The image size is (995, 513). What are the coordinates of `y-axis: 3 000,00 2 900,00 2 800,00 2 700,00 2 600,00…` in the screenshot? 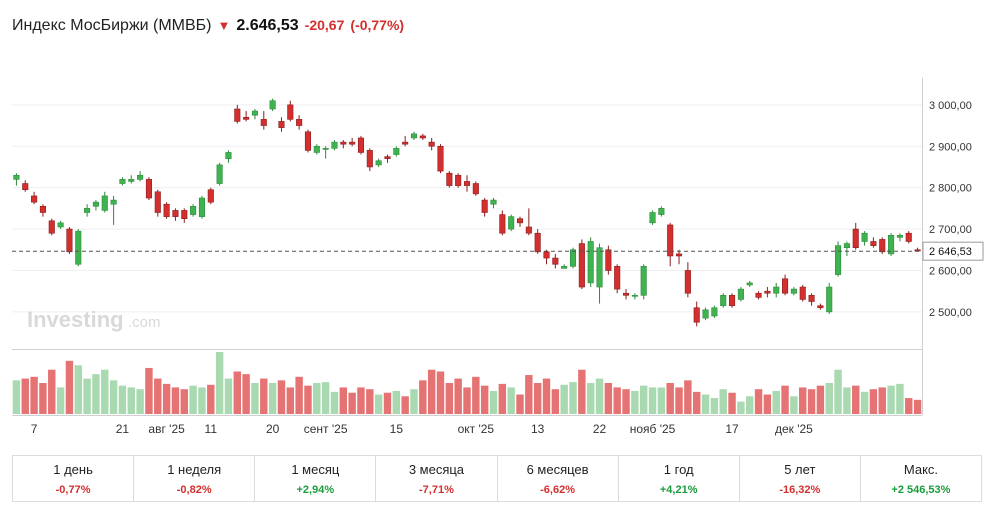 It's located at (950, 209).